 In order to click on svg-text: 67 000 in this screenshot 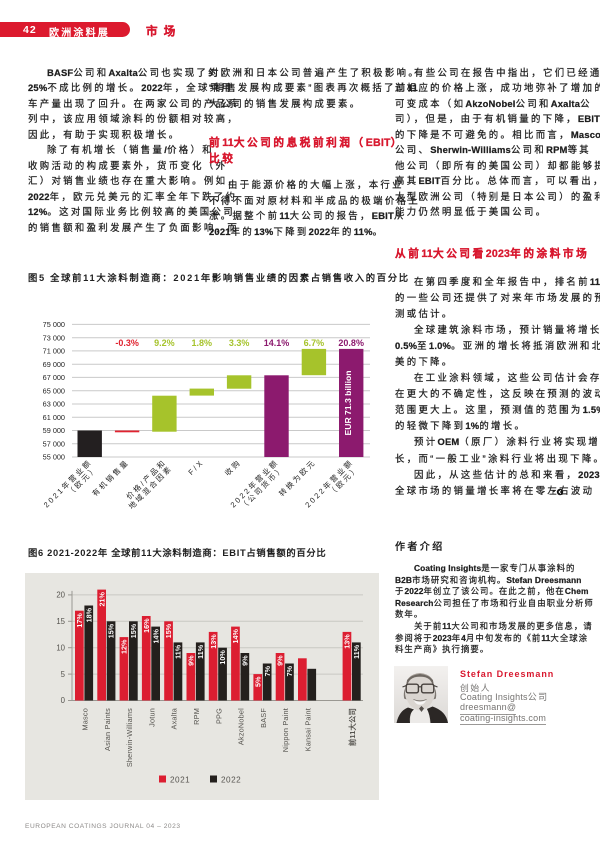, I will do `click(54, 377)`.